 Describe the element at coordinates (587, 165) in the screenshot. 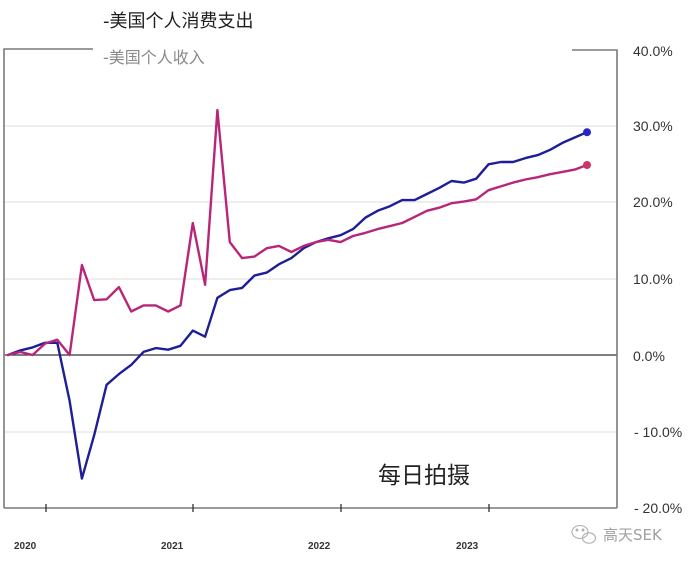

I see `end-point-personal-income` at that location.